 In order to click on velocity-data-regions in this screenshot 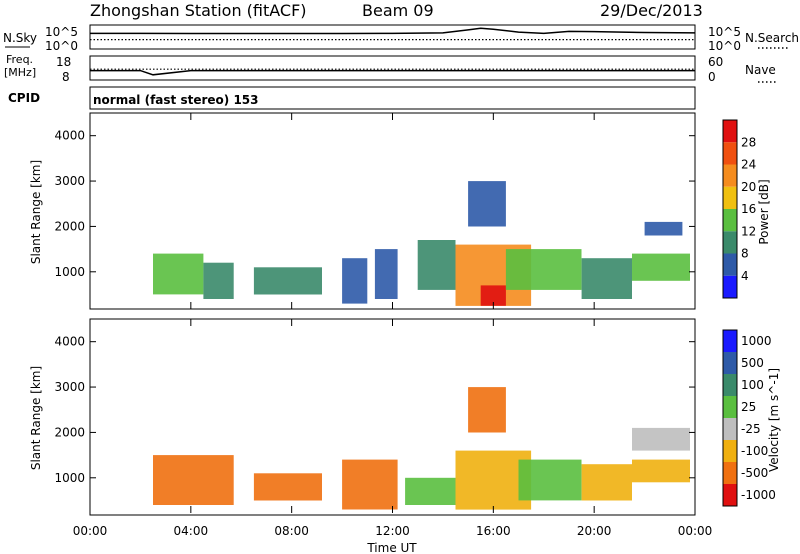, I will do `click(421, 448)`.